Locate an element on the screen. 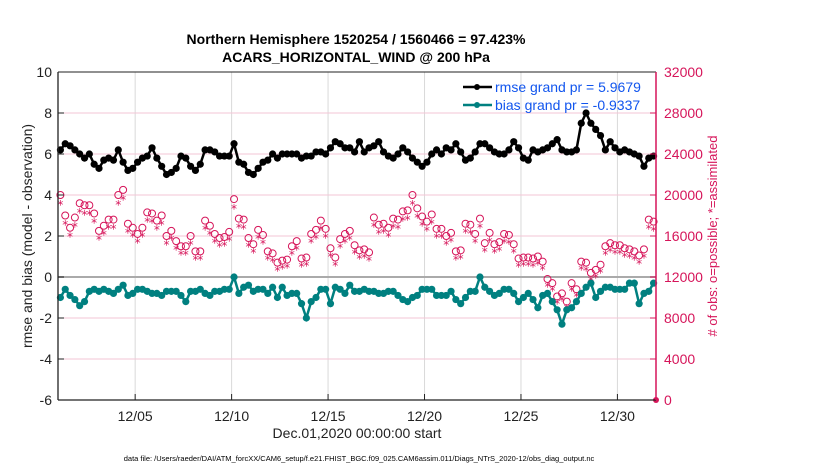  y-right-tick-label: 24000 is located at coordinates (683, 154).